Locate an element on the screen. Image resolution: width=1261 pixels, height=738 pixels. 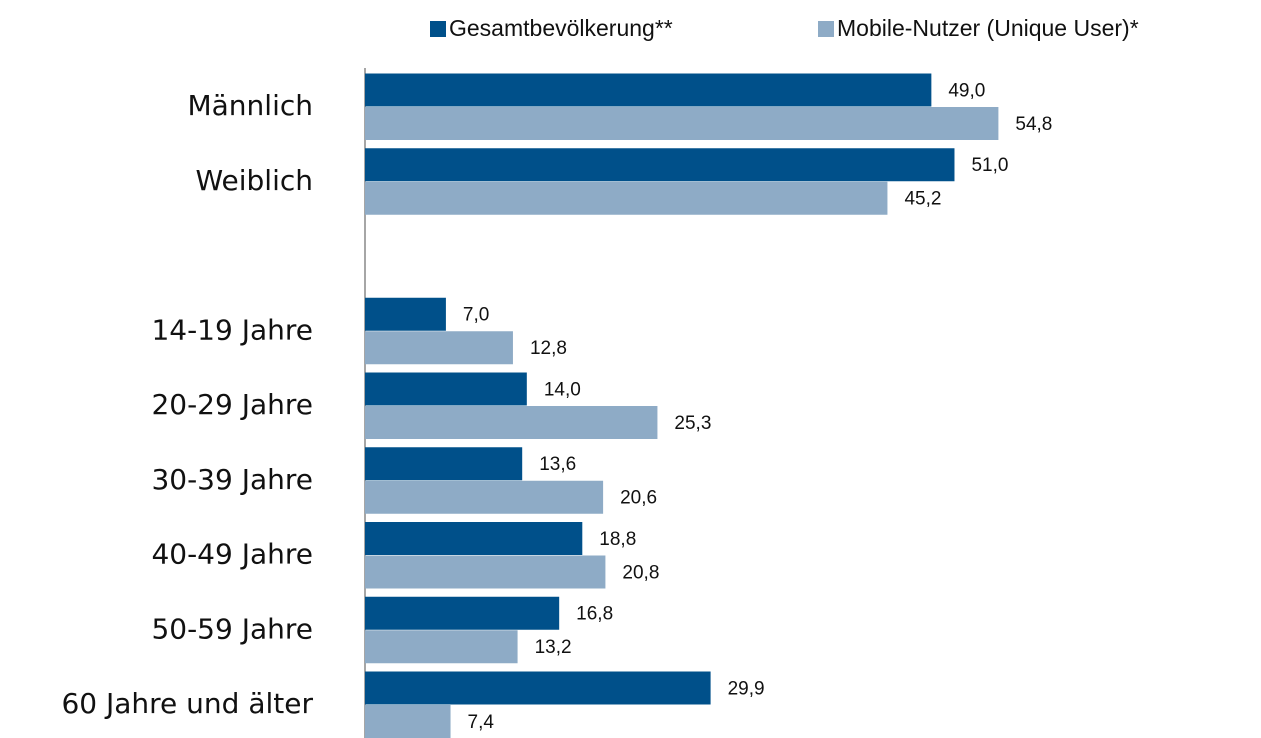
value-label: 12,8 is located at coordinates (548, 348).